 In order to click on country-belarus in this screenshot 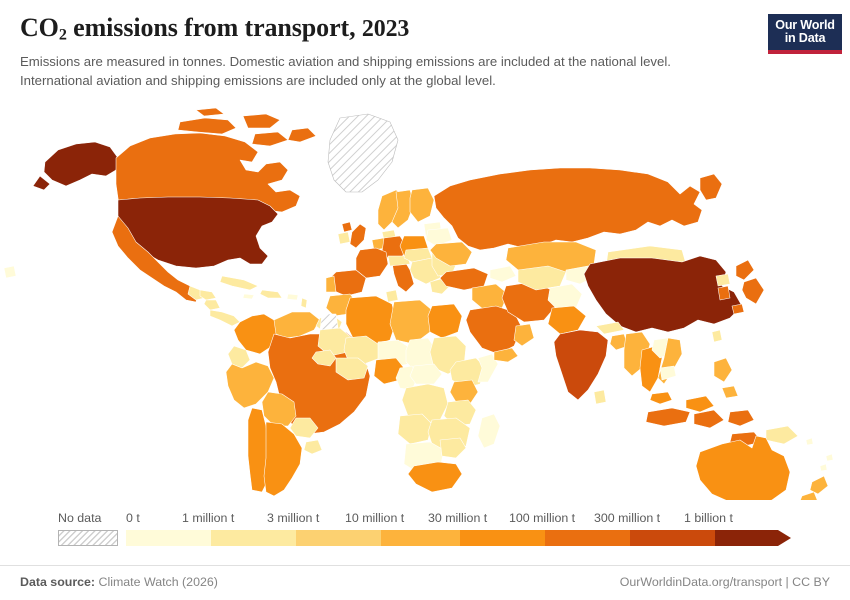, I will do `click(439, 237)`.